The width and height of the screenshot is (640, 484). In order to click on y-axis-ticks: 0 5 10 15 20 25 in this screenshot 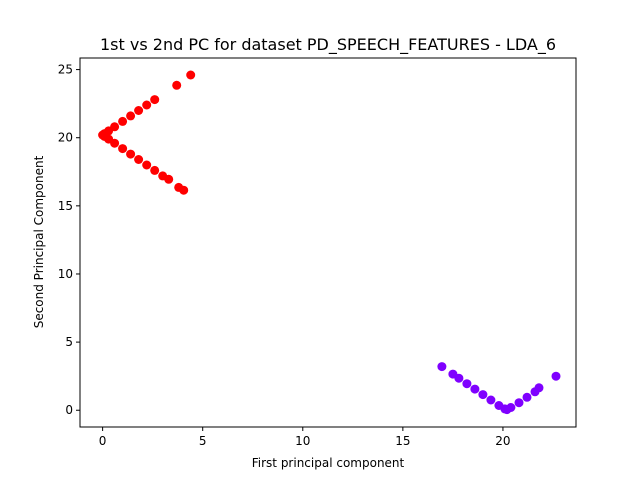, I will do `click(69, 240)`.